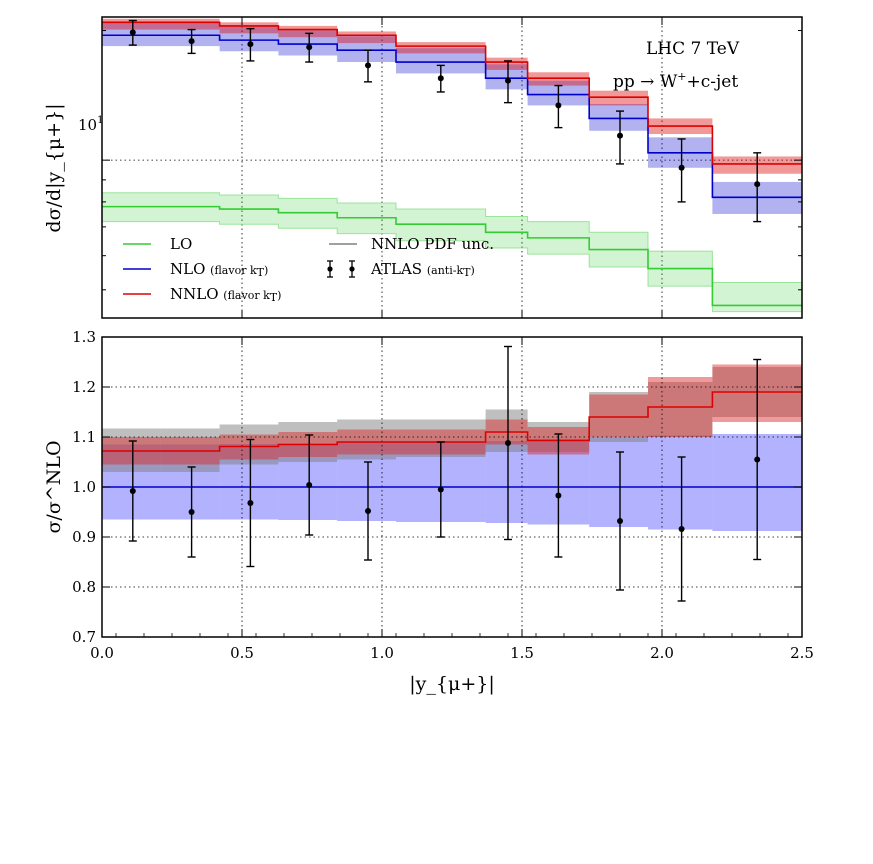 Image resolution: width=873 pixels, height=864 pixels. Describe the element at coordinates (90, 124) in the screenshot. I see `y-tick-label-10: 101` at that location.